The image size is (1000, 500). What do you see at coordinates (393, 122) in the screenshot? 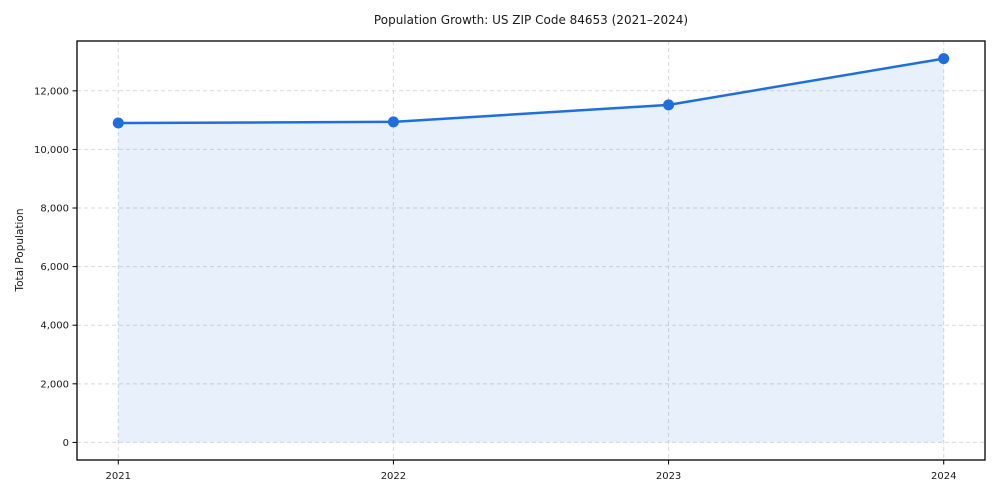
I see `data-point-2022` at bounding box center [393, 122].